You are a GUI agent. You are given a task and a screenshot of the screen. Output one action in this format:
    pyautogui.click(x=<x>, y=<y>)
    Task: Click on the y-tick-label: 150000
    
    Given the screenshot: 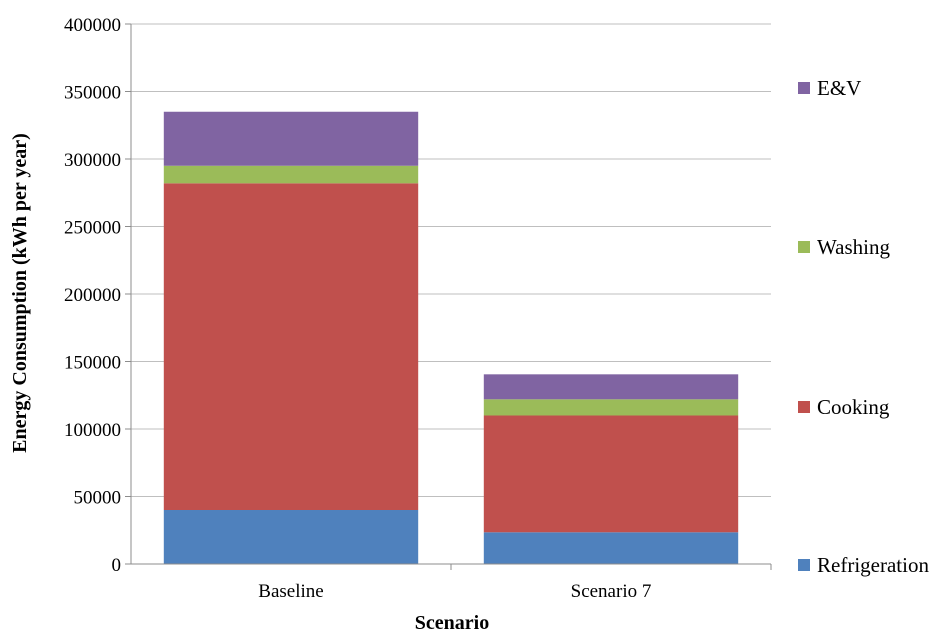 What is the action you would take?
    pyautogui.click(x=92, y=363)
    